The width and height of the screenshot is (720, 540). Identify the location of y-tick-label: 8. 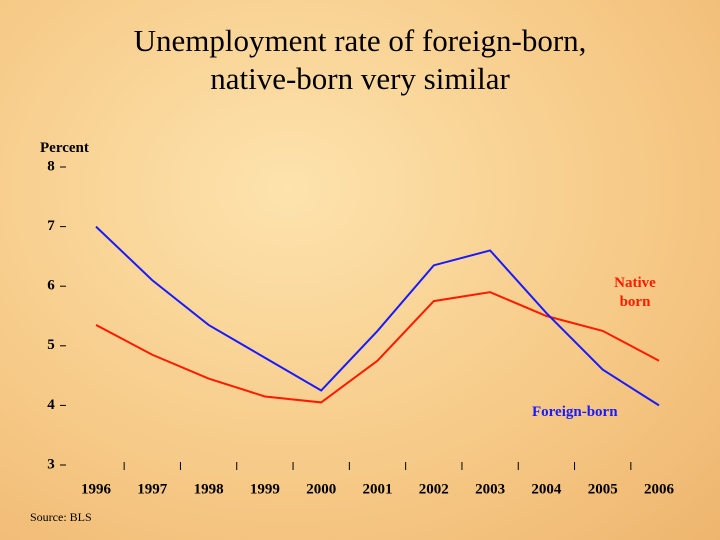
(51, 166).